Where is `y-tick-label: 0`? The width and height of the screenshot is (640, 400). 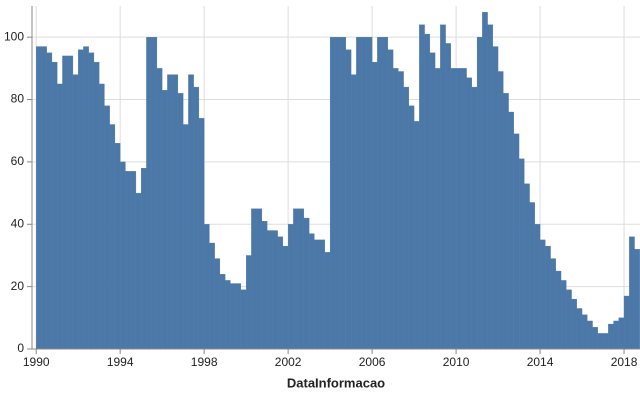 y-tick-label: 0 is located at coordinates (20, 348).